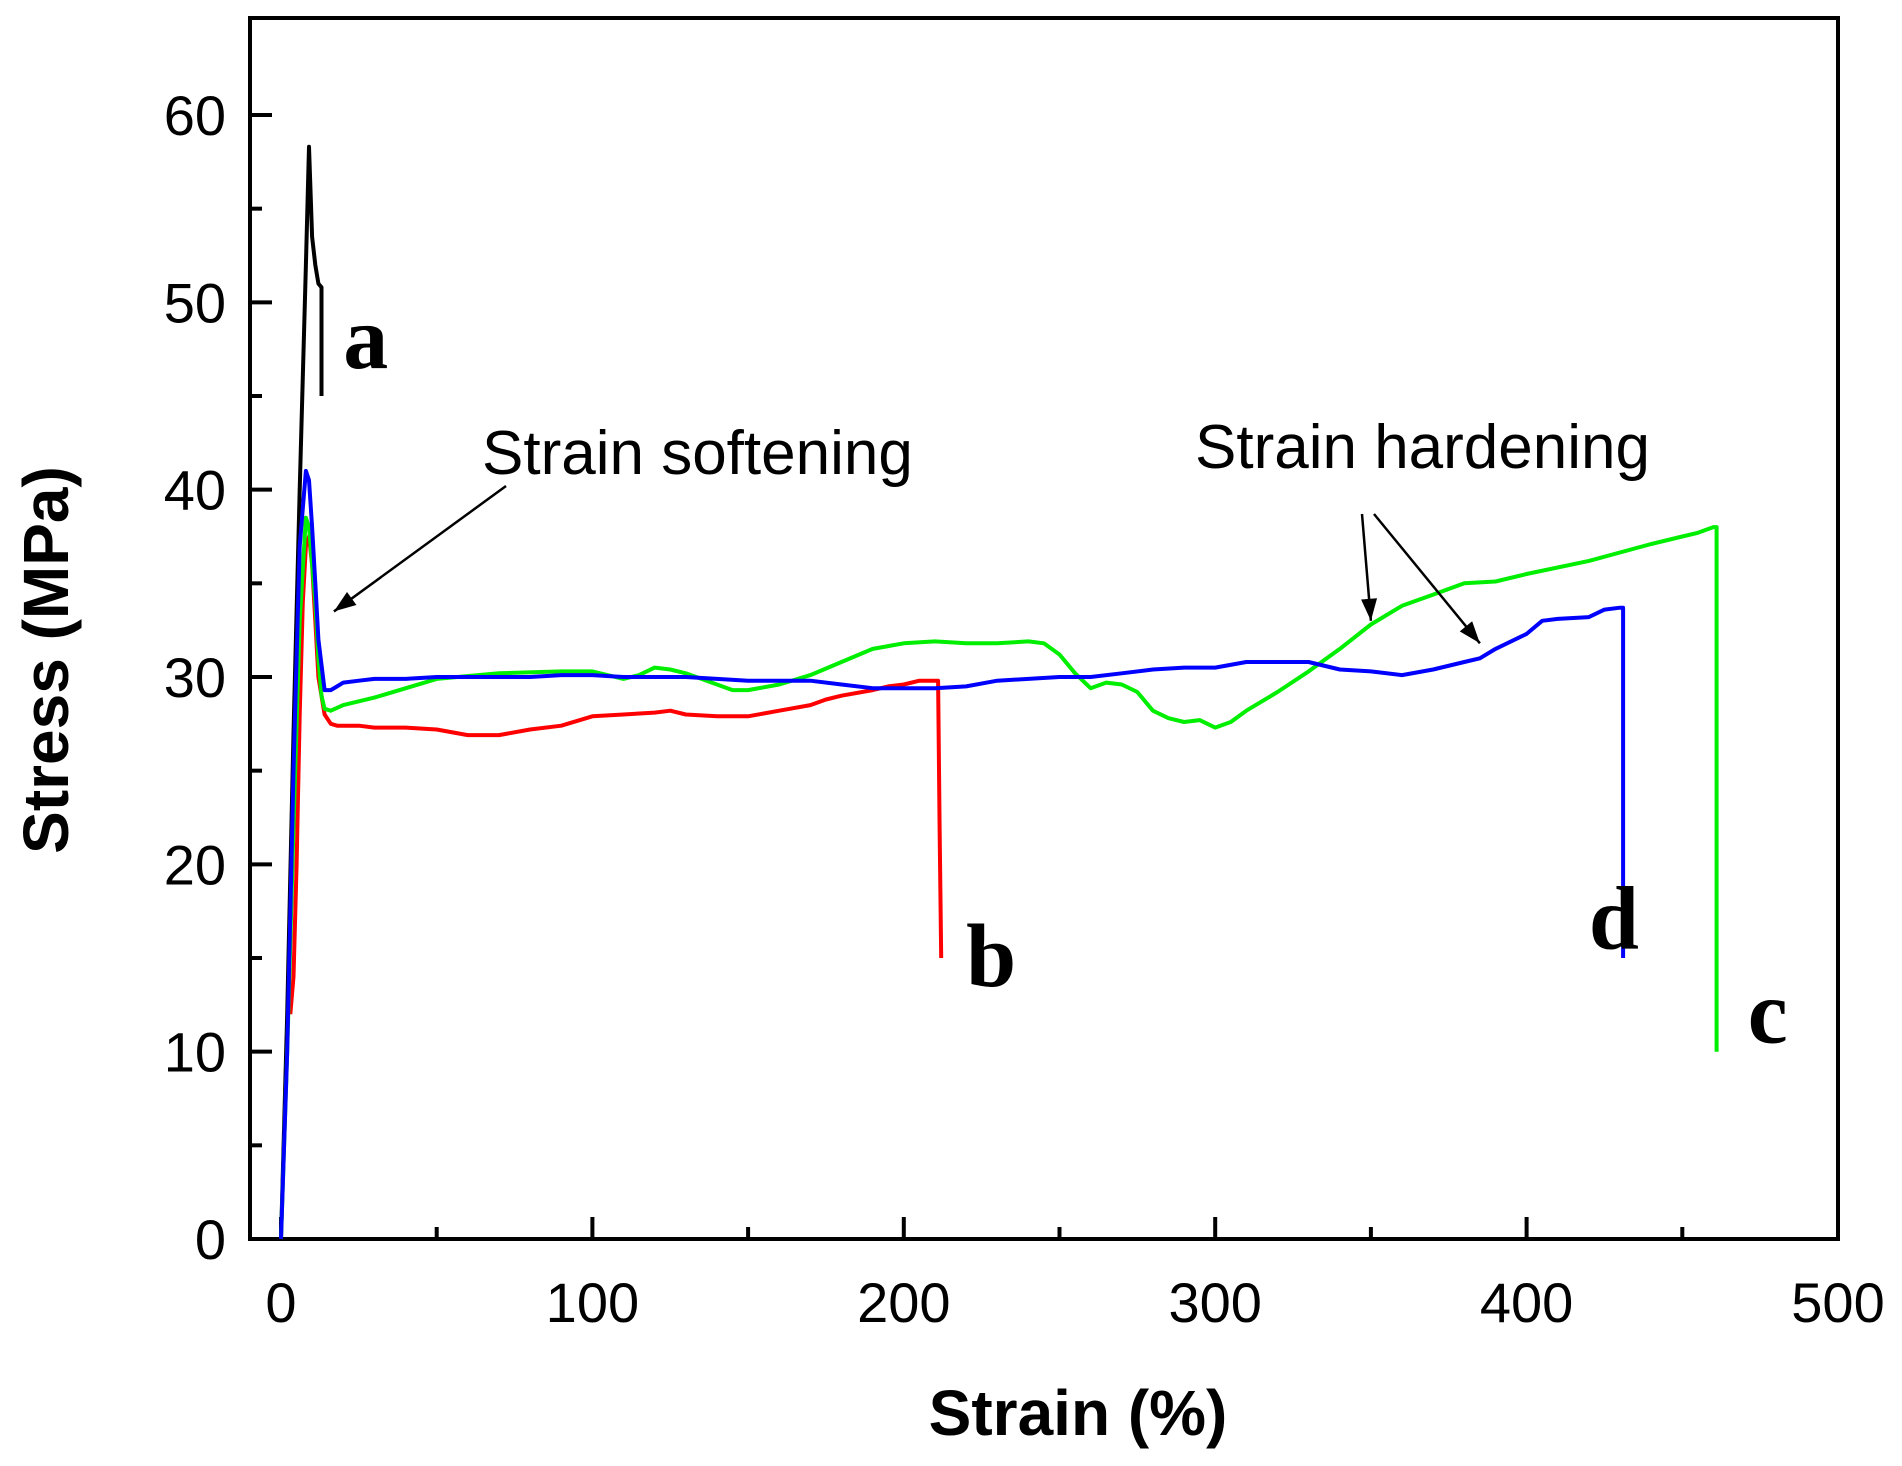  Describe the element at coordinates (365, 338) in the screenshot. I see `curve-label-a: a` at that location.